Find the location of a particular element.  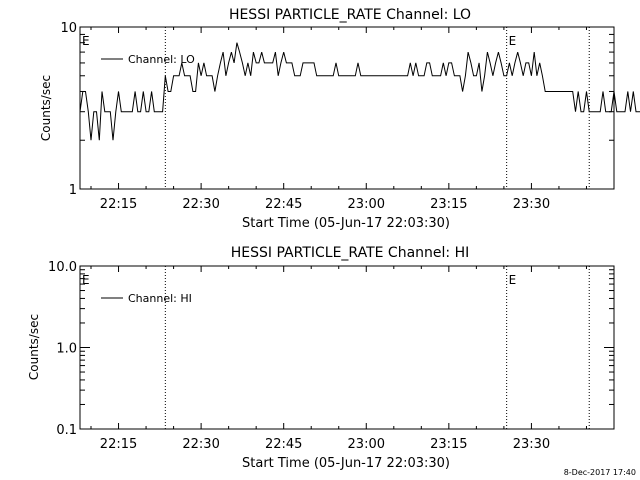

hi-x-tick-label: 22:30 is located at coordinates (200, 444).